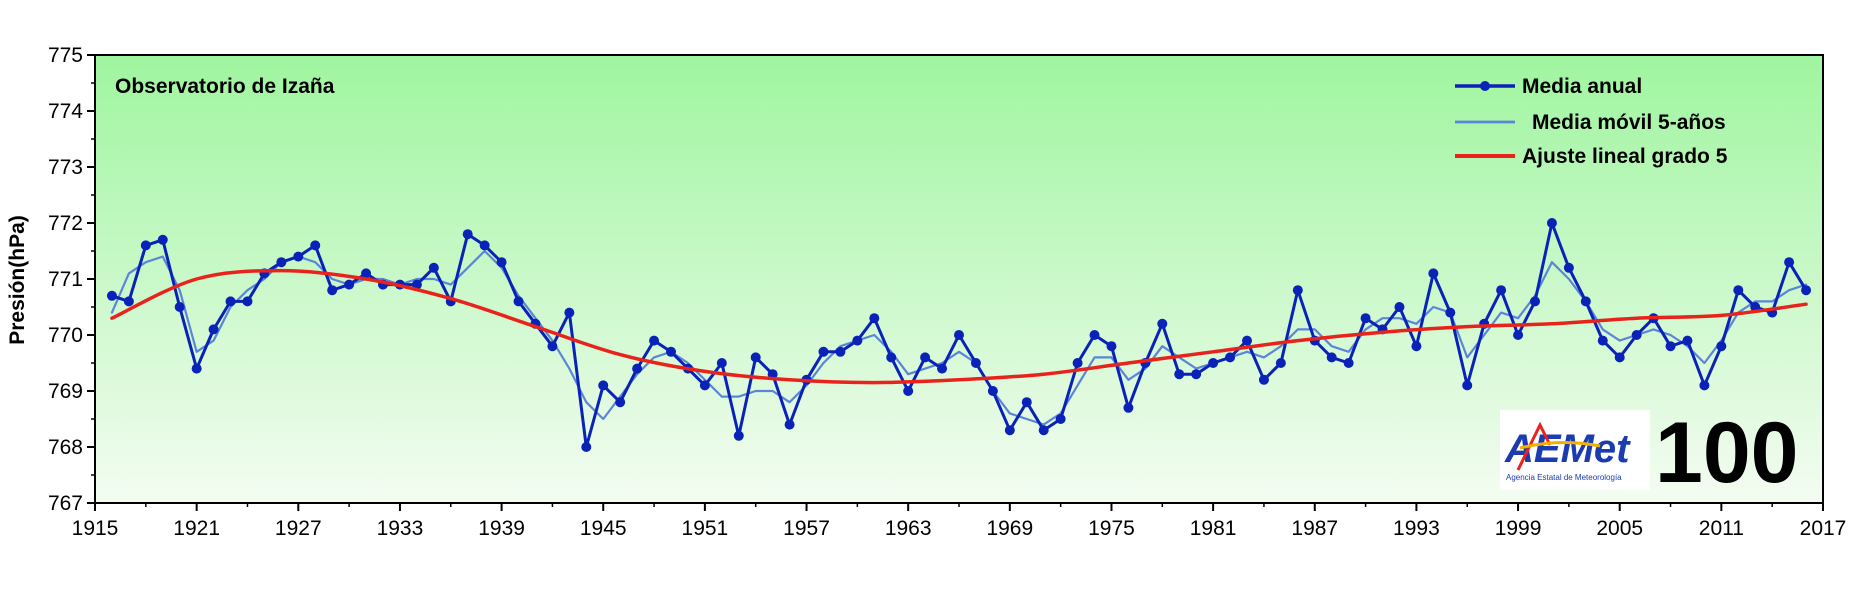 The height and width of the screenshot is (600, 1873). I want to click on x-tick-label: 1987, so click(1314, 528).